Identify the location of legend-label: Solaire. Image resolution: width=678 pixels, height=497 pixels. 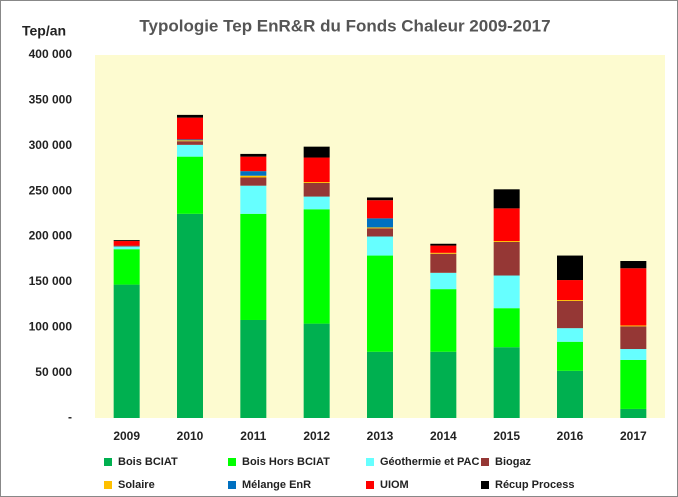
(136, 485).